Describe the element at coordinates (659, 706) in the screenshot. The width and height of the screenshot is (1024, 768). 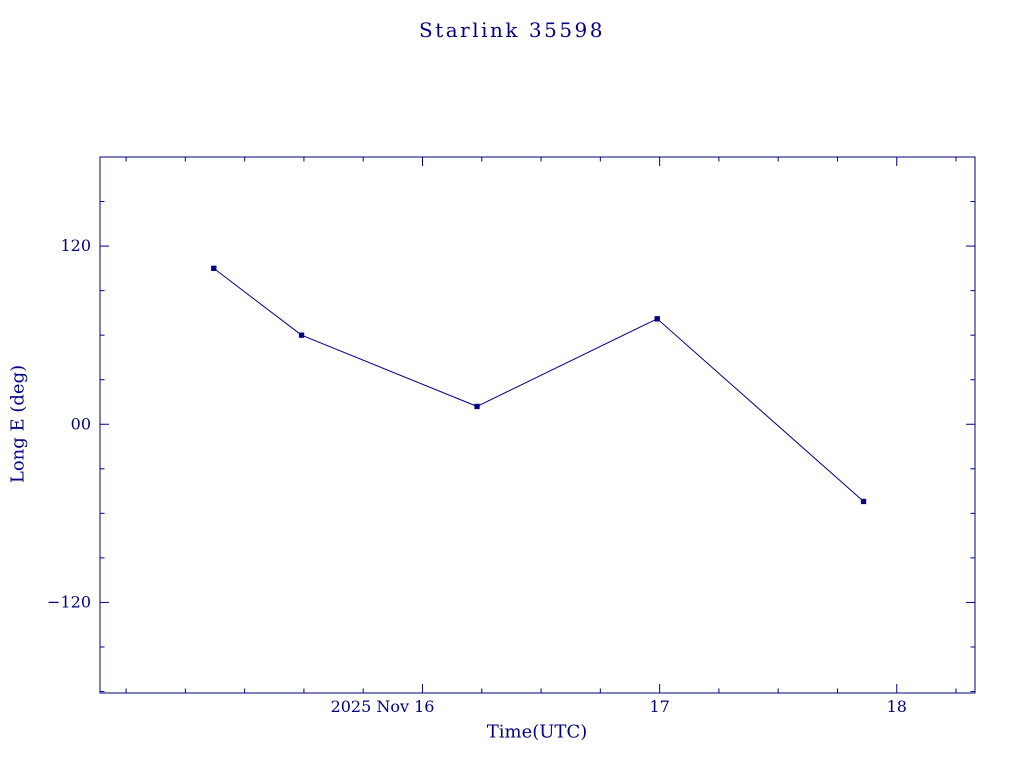
I see `x-tick-label: 17` at that location.